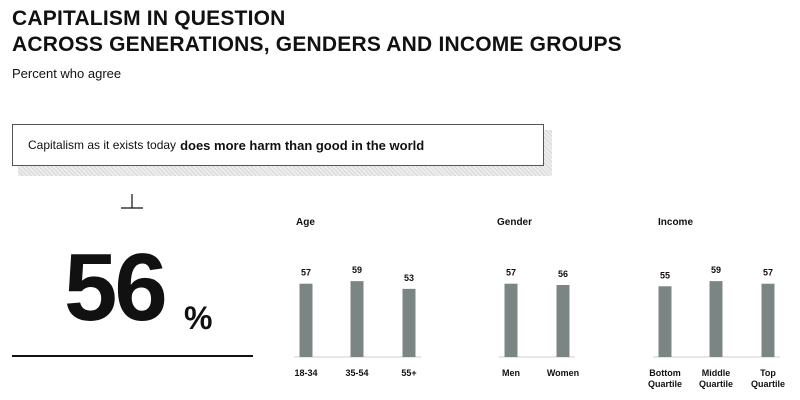 The image size is (800, 400). I want to click on age-value-label: 53, so click(409, 278).